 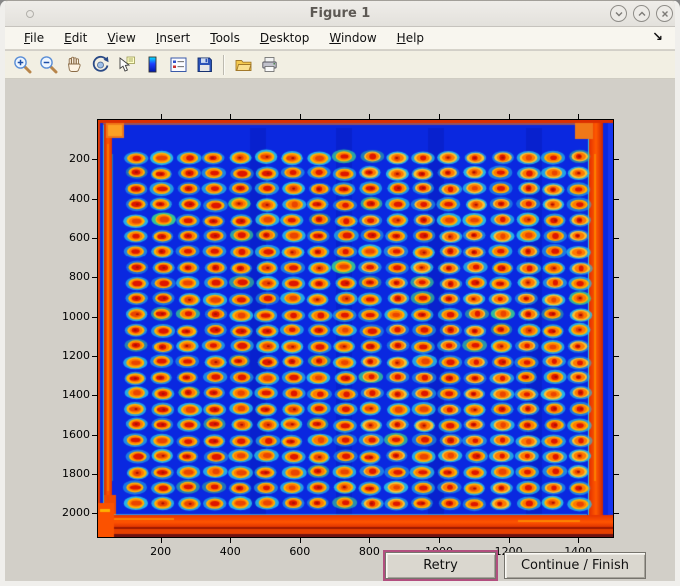 I want to click on minimize-button, so click(x=618, y=13).